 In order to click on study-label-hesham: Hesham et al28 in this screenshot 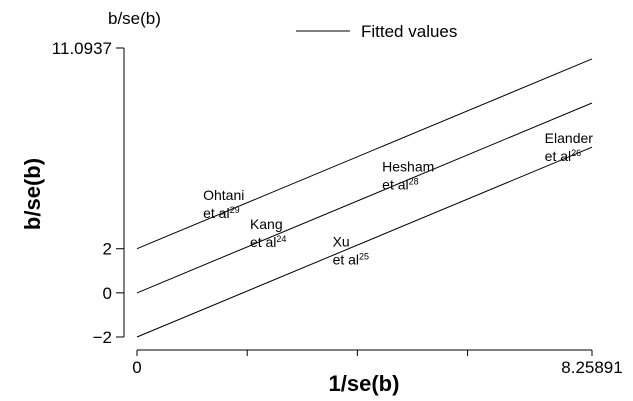, I will do `click(408, 175)`.